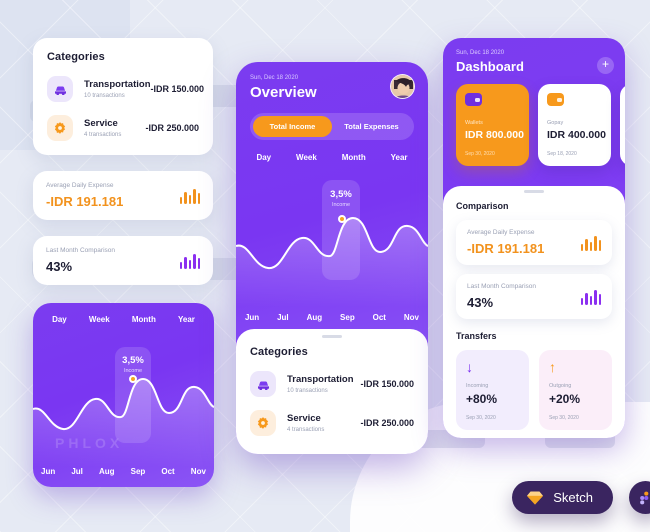  What do you see at coordinates (101, 123) in the screenshot?
I see `category-name: Service` at bounding box center [101, 123].